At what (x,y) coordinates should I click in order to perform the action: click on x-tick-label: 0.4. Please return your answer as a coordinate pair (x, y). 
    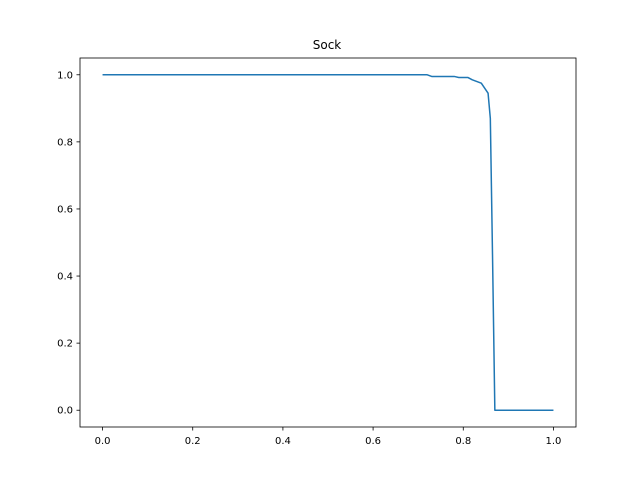
    Looking at the image, I should click on (283, 441).